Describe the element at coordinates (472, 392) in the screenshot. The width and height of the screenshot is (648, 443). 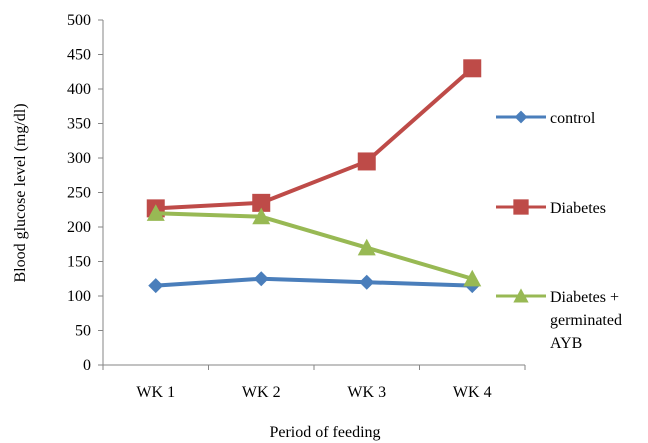
I see `x-tick-label: WK 4` at that location.